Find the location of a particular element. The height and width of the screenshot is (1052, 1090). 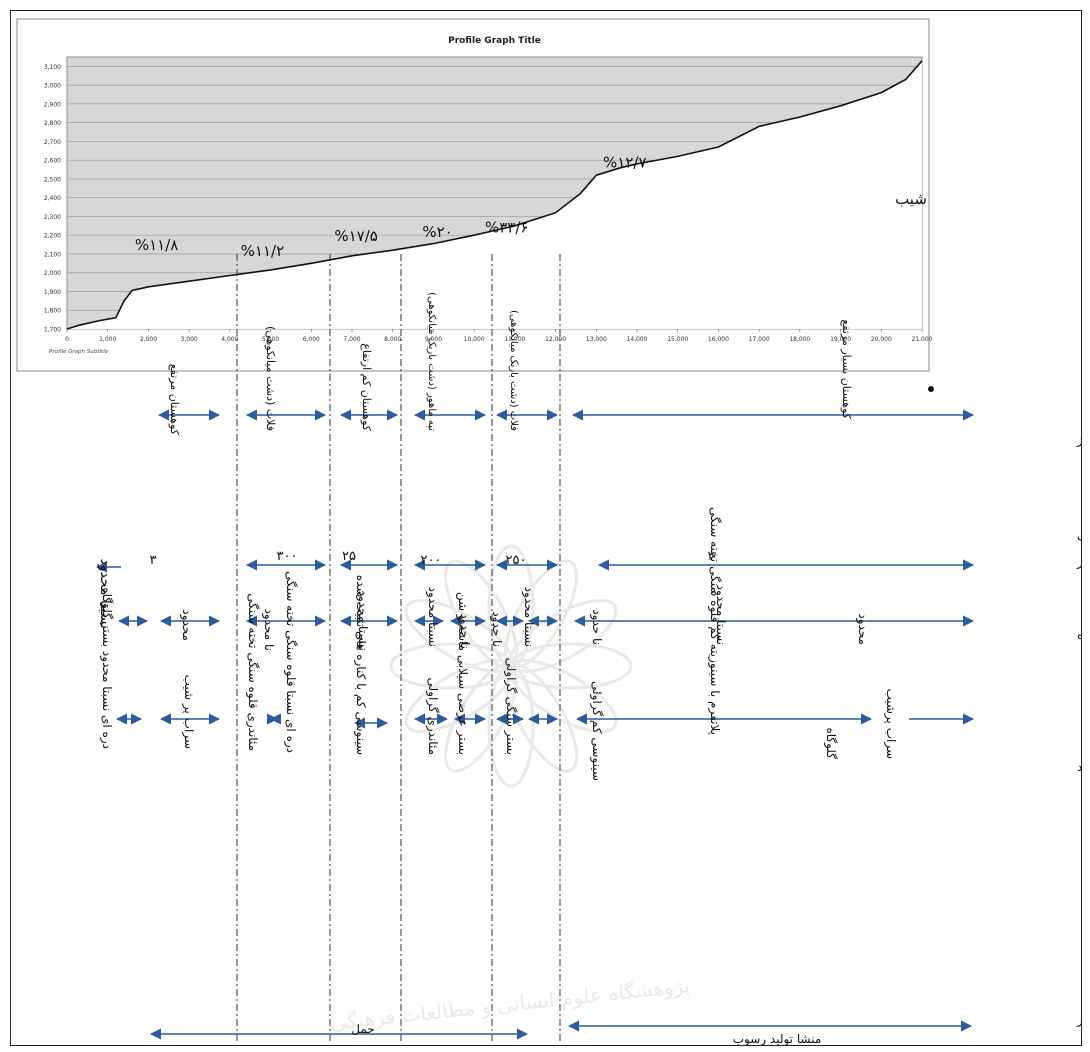

x-tick-label: 0 is located at coordinates (67, 339).